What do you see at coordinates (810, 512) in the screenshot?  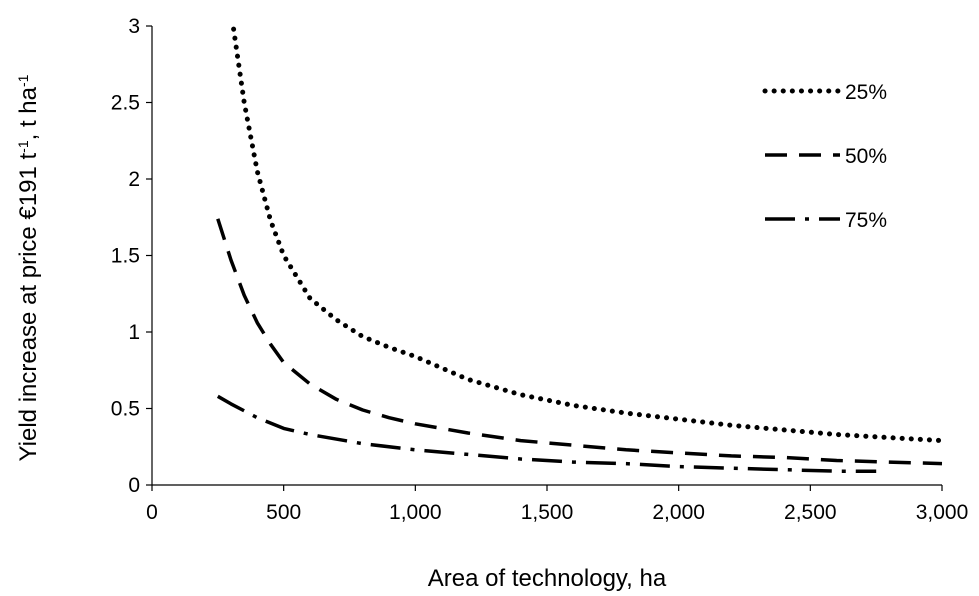 I see `x-tick-label: 2,500` at bounding box center [810, 512].